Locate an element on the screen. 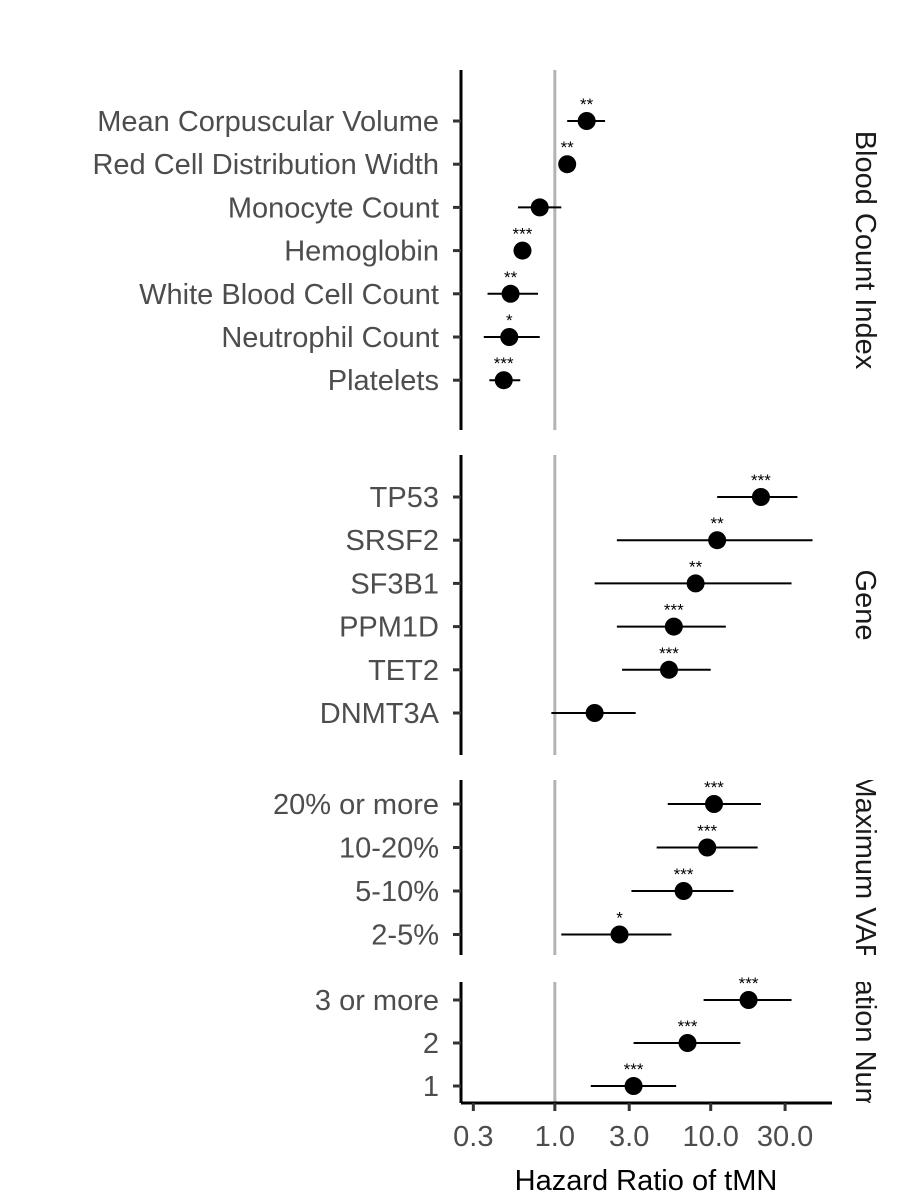 This screenshot has height=1200, width=900. row: Hemoglobin *** is located at coordinates (408, 246).